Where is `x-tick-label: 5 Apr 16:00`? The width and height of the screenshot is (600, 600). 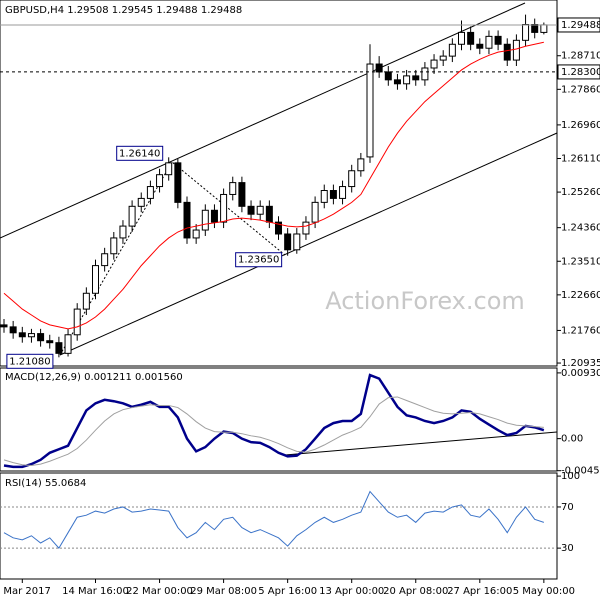
x-tick-label: 5 Apr 16:00 is located at coordinates (287, 591).